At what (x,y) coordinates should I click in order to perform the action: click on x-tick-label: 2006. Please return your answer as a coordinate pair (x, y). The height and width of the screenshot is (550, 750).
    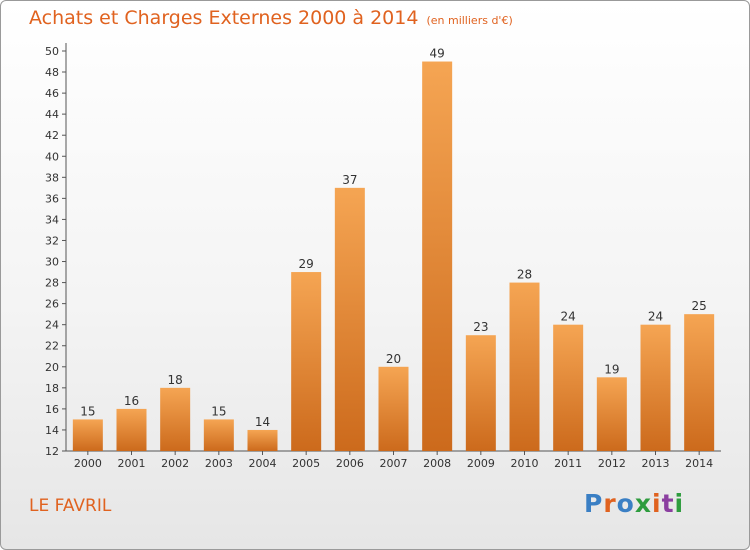
    Looking at the image, I should click on (350, 463).